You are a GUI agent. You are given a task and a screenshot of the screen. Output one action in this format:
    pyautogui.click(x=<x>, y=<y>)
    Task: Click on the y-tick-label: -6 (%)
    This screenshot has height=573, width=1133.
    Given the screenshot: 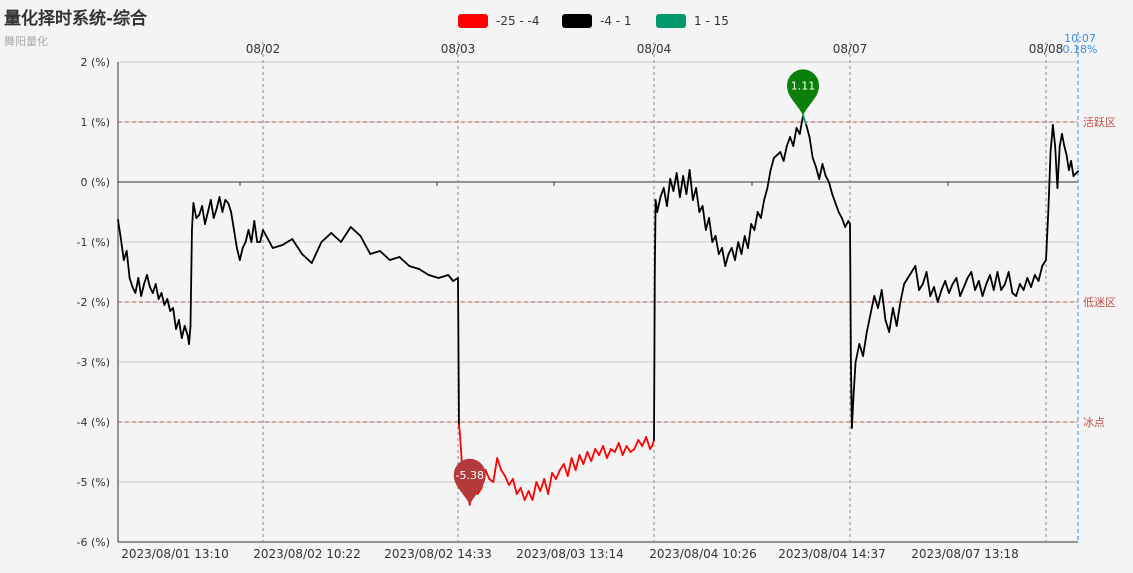 What is the action you would take?
    pyautogui.click(x=94, y=542)
    